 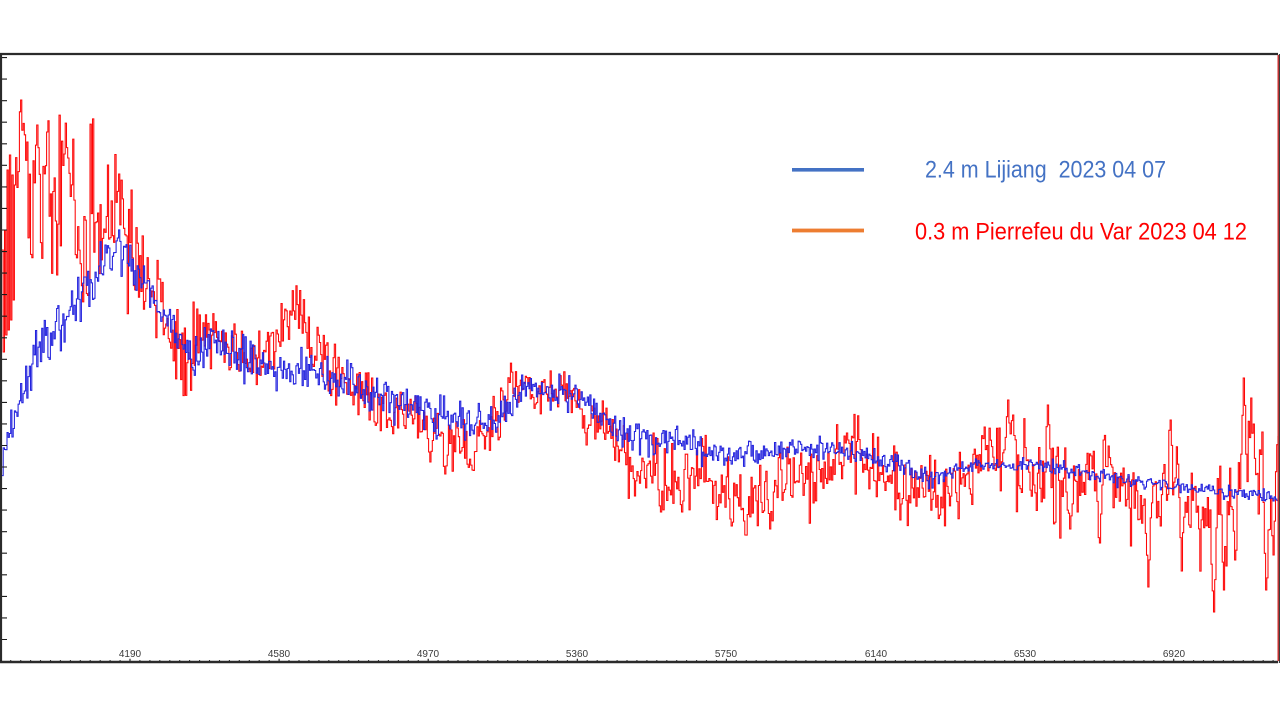 What do you see at coordinates (577, 654) in the screenshot?
I see `svg-text: 5360` at bounding box center [577, 654].